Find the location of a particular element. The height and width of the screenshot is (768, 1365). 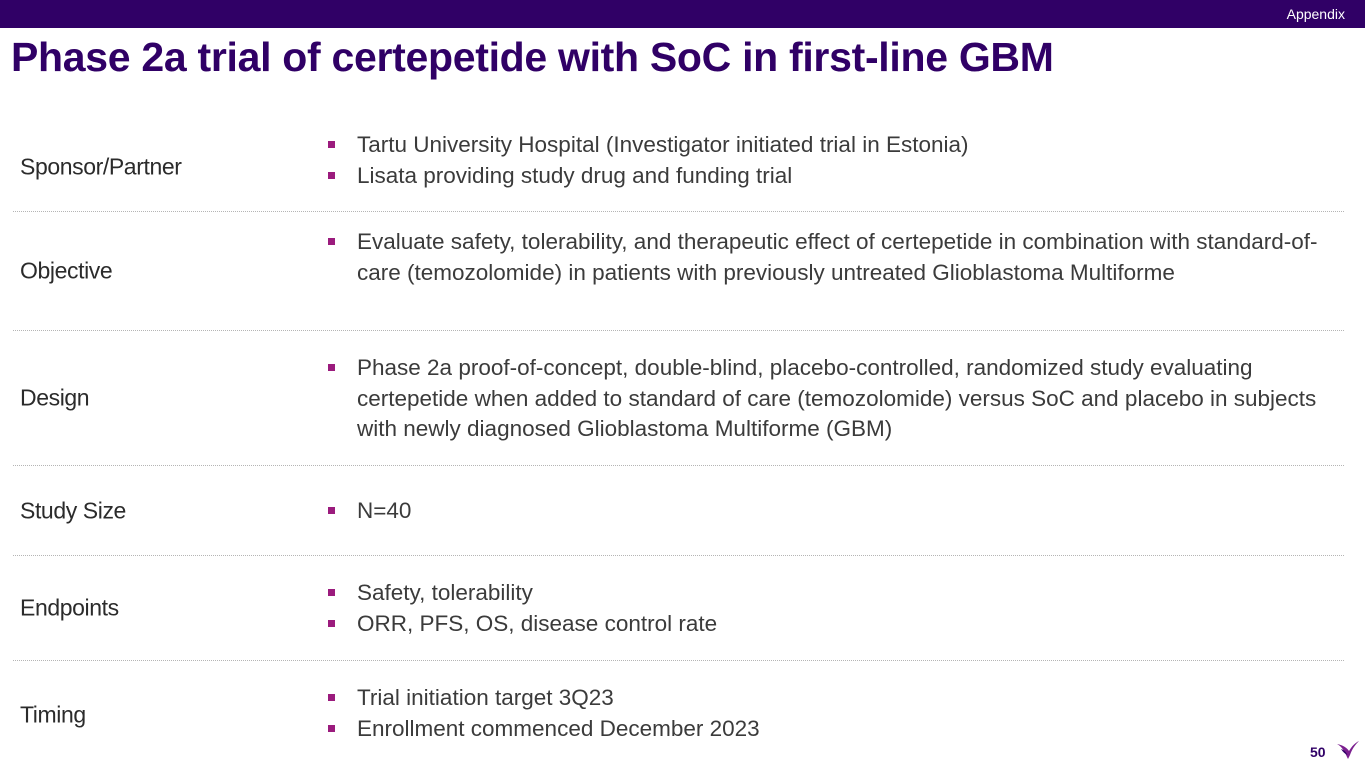

section-tag: Appendix is located at coordinates (1315, 14).